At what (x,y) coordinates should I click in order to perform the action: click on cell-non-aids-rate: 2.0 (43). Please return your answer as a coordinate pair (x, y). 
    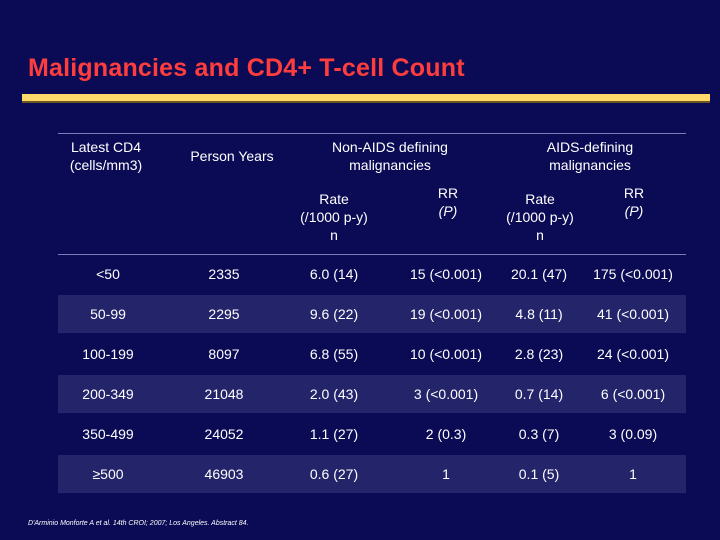
    Looking at the image, I should click on (334, 394).